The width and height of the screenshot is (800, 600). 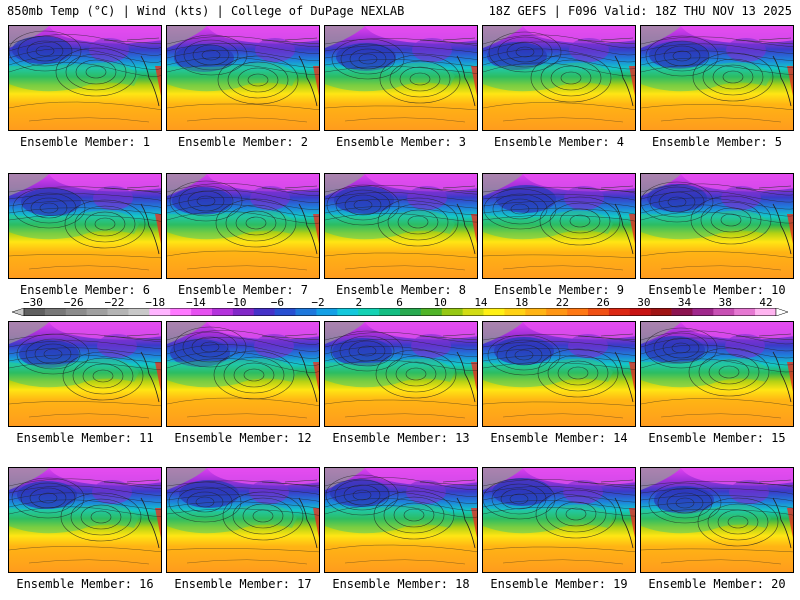 What do you see at coordinates (318, 302) in the screenshot?
I see `colorbar-tick-label: −2` at bounding box center [318, 302].